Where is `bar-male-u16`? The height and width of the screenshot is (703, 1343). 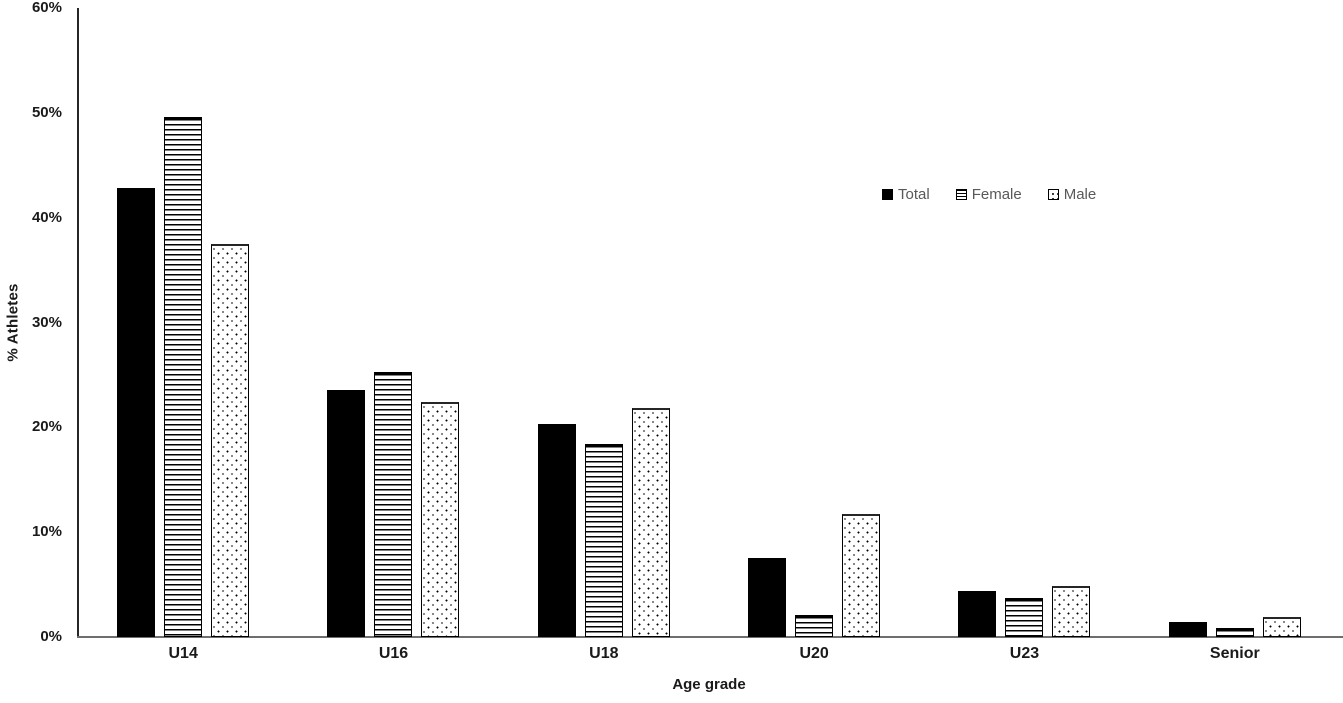 bar-male-u16 is located at coordinates (440, 519).